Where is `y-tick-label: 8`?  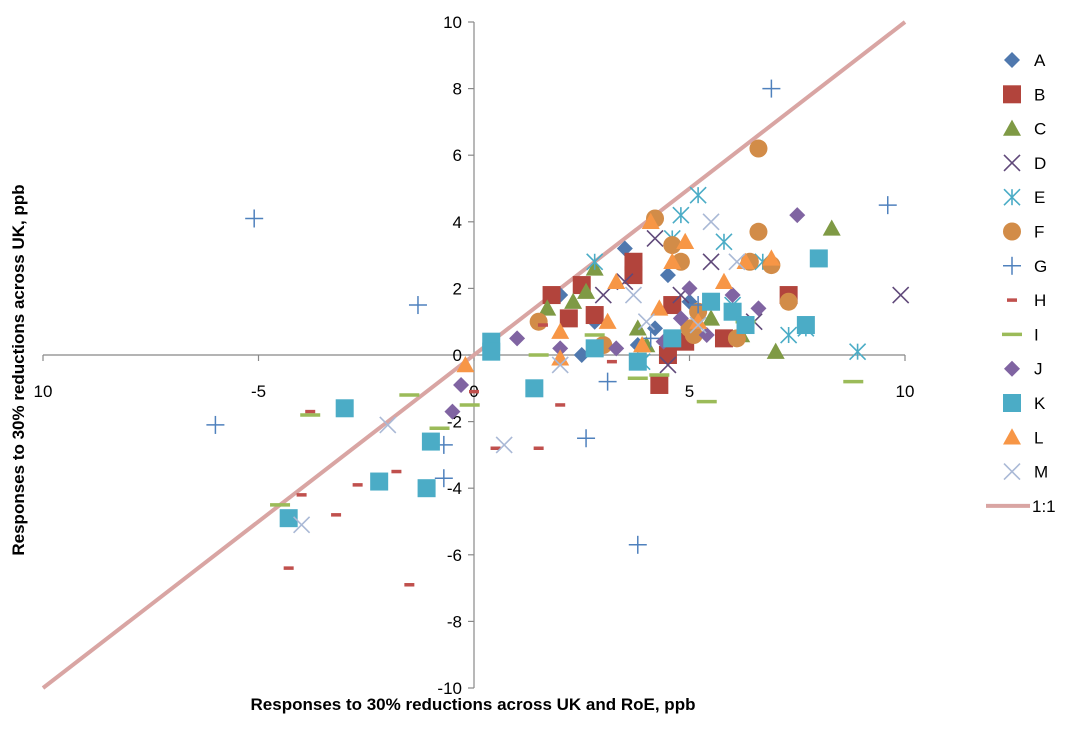 y-tick-label: 8 is located at coordinates (457, 89).